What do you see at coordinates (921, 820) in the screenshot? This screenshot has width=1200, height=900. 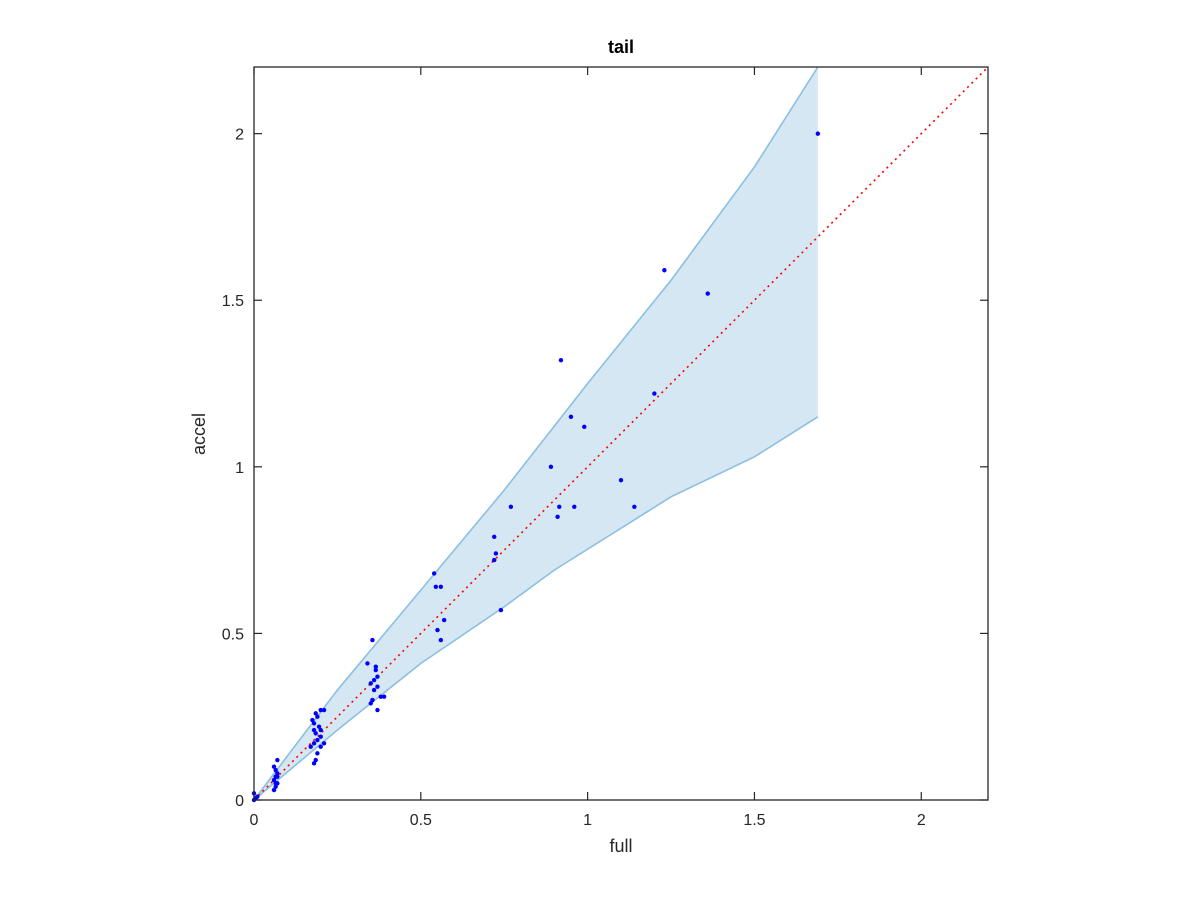 I see `x-tick-label: 2` at bounding box center [921, 820].